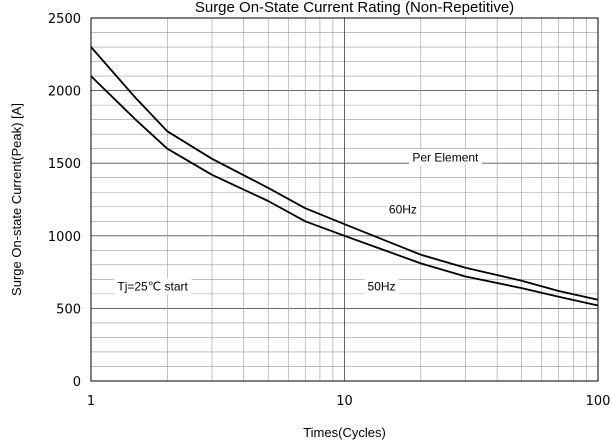 The image size is (611, 443). Describe the element at coordinates (68, 309) in the screenshot. I see `y-tick-label: 500` at that location.